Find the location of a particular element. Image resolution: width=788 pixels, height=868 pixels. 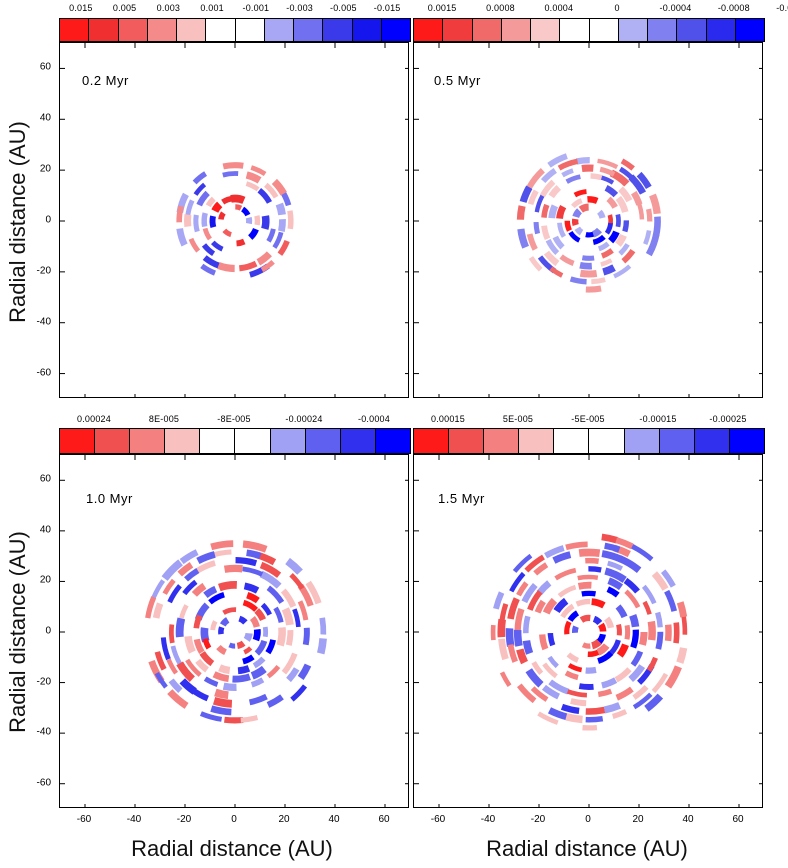

colorbar-tick-label: -0.0012 is located at coordinates (782, 8).